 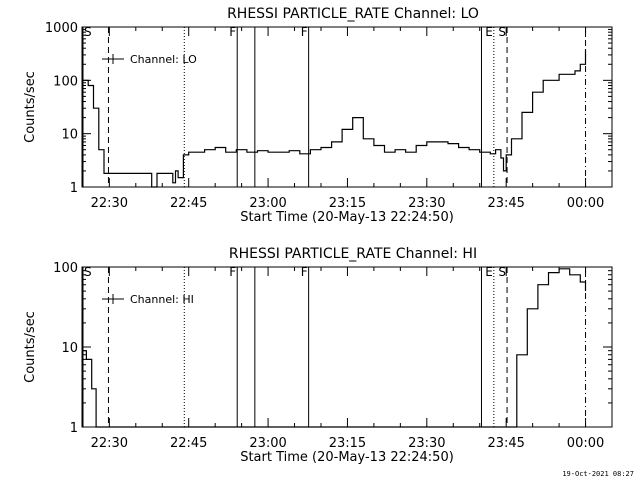 What do you see at coordinates (598, 474) in the screenshot?
I see `footer-timestamp: 19-Oct-2021 08:27` at bounding box center [598, 474].